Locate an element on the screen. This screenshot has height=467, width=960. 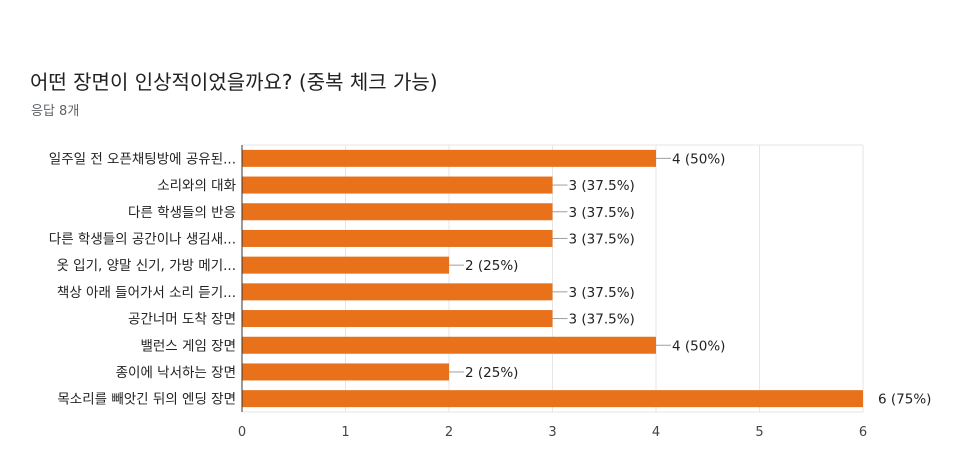
data-label: 6 (75%) is located at coordinates (904, 400).